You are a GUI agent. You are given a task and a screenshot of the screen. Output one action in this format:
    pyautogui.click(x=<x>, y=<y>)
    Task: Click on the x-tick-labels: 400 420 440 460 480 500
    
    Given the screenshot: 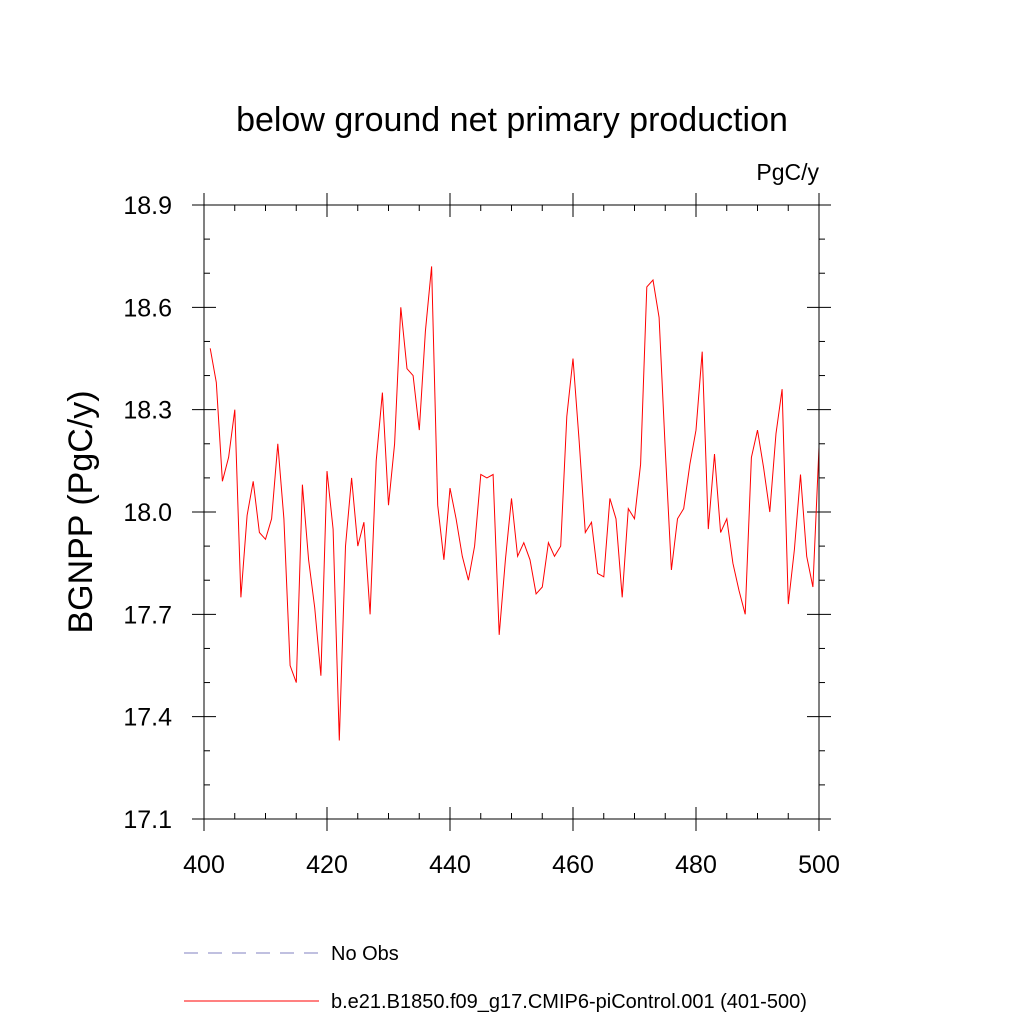 What is the action you would take?
    pyautogui.click(x=511, y=865)
    